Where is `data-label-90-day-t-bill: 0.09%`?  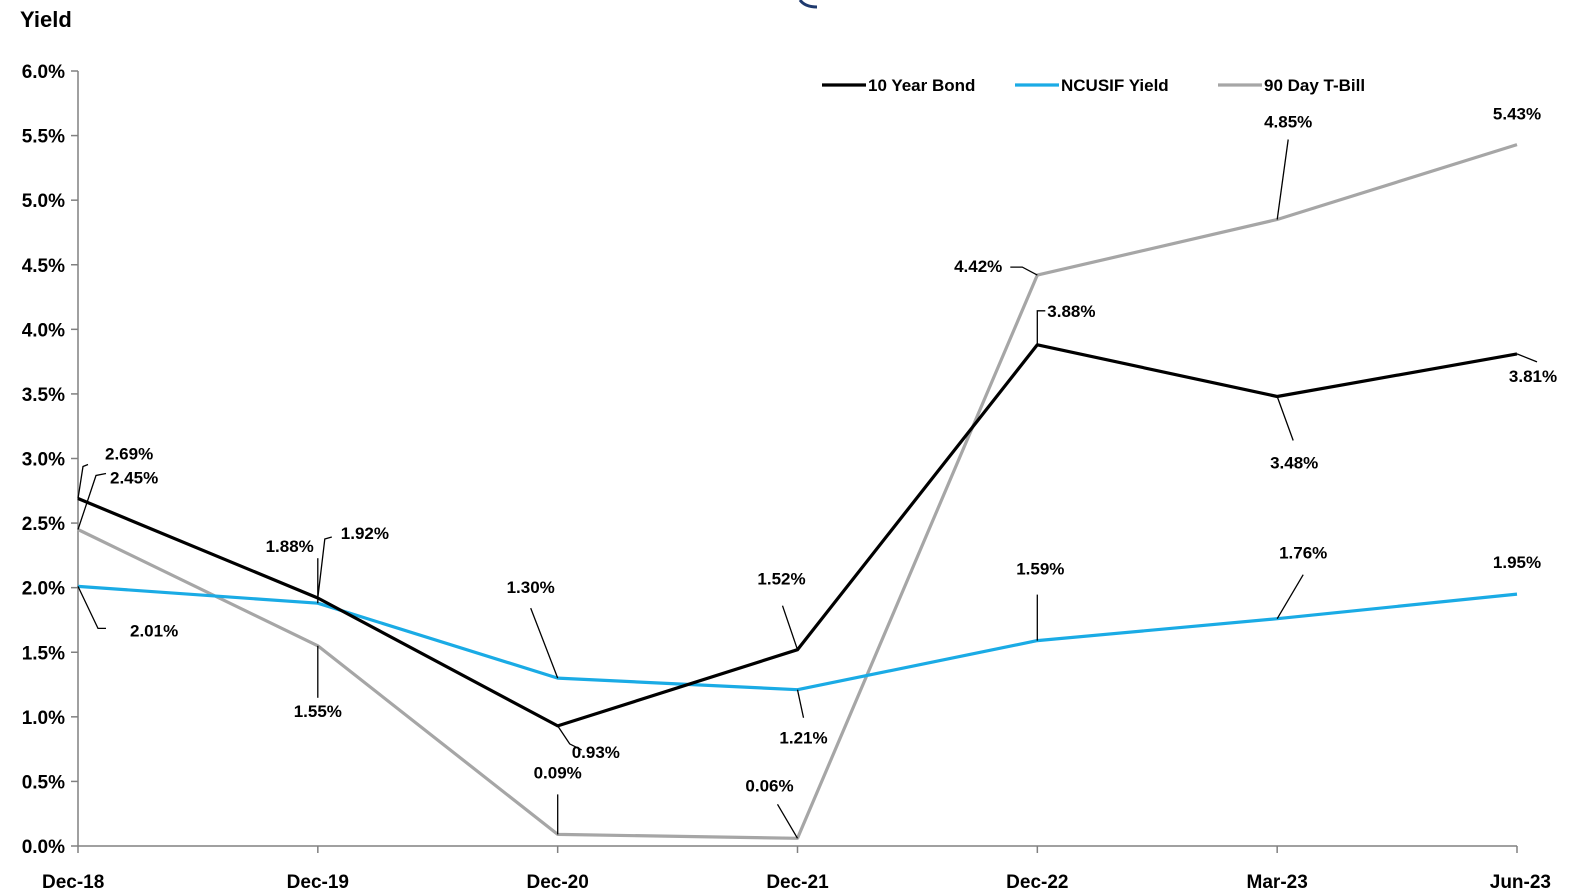
data-label-90-day-t-bill: 0.09% is located at coordinates (558, 772).